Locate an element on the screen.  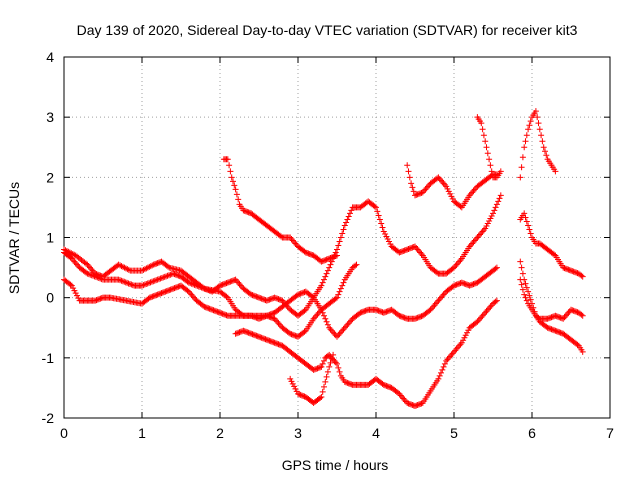
y-tick-label: 2 is located at coordinates (50, 177).